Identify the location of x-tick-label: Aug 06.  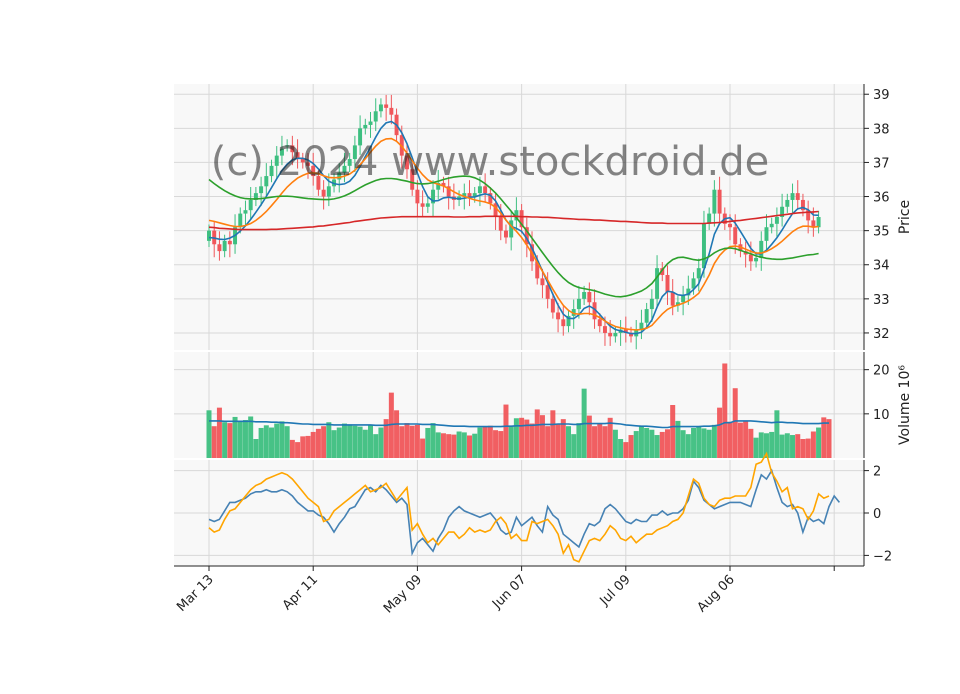
(716, 593).